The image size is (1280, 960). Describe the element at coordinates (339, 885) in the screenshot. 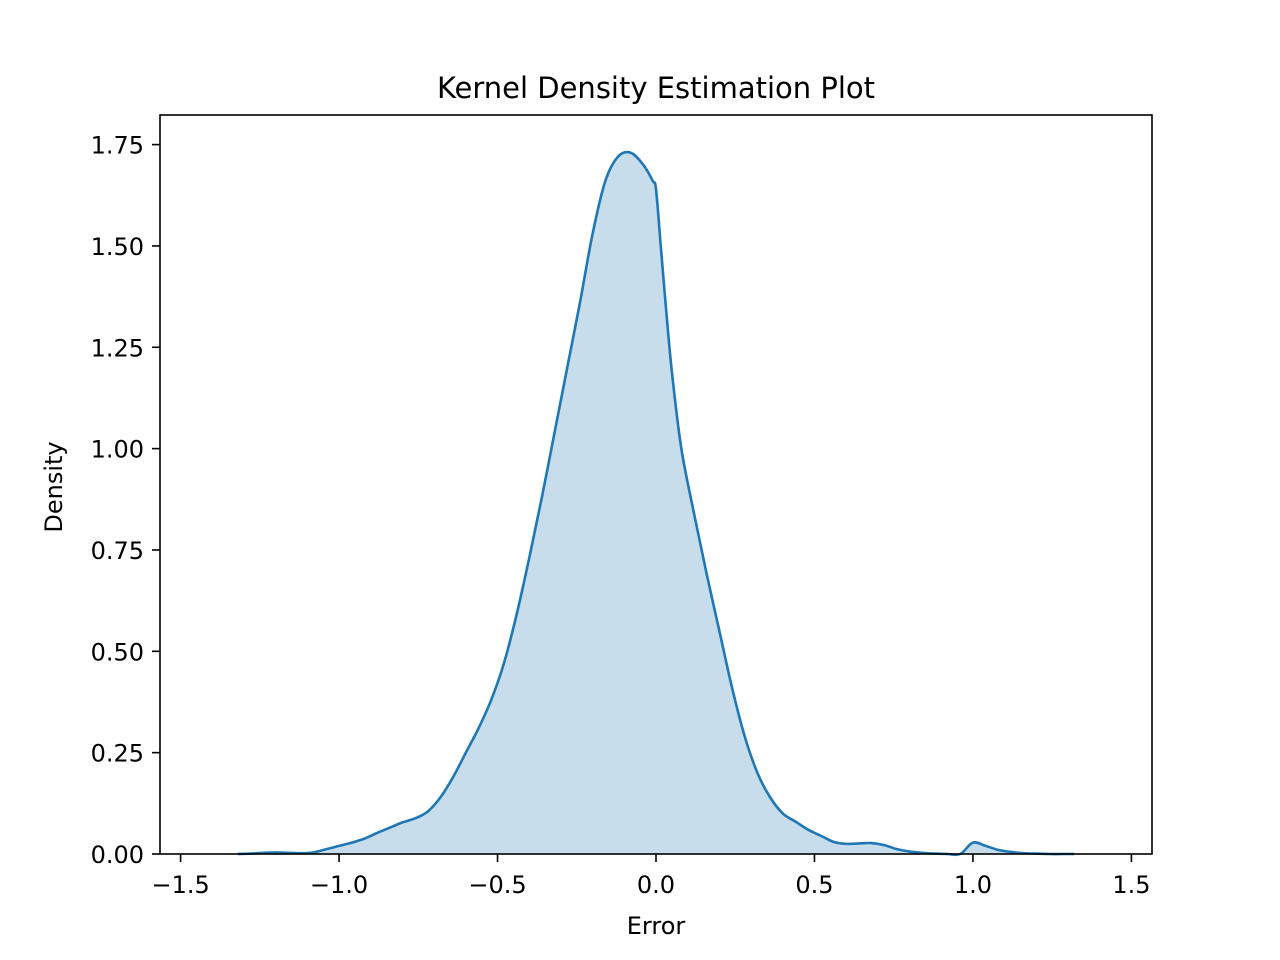

I see `x-tick-label: −1.0` at that location.